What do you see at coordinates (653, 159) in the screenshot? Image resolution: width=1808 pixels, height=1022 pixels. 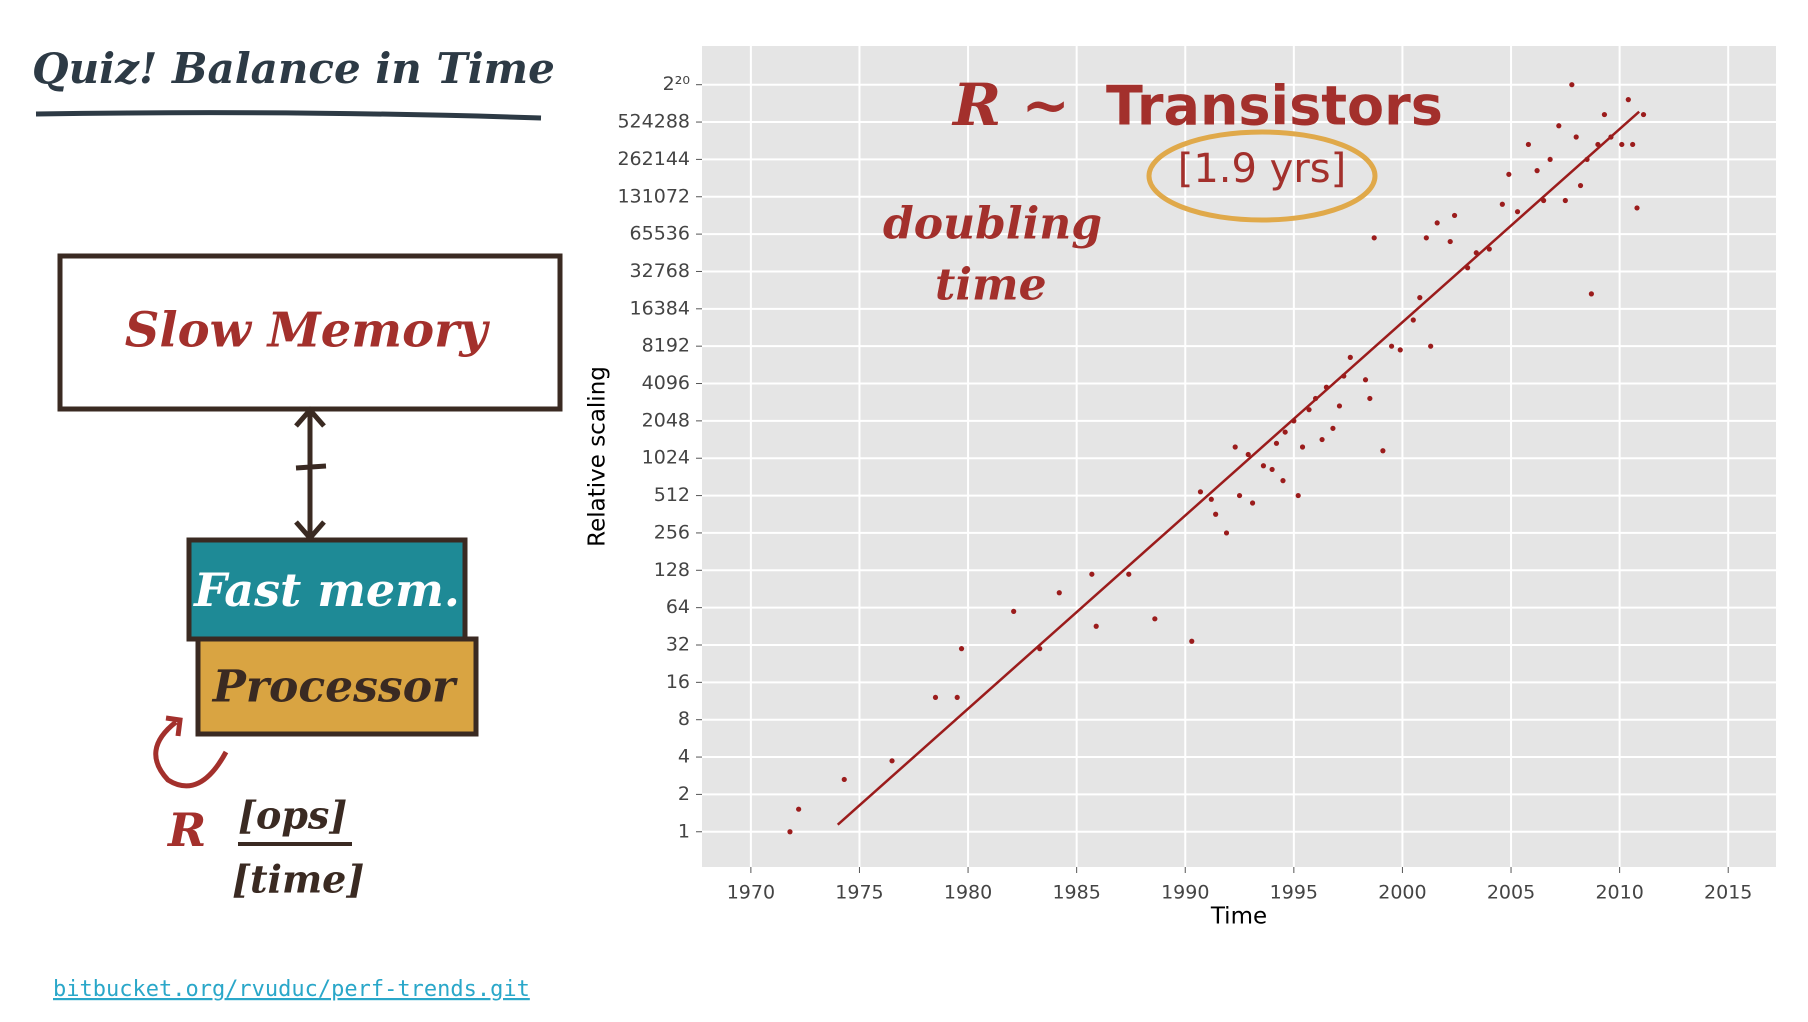 I see `y-tick-label: 262144` at bounding box center [653, 159].